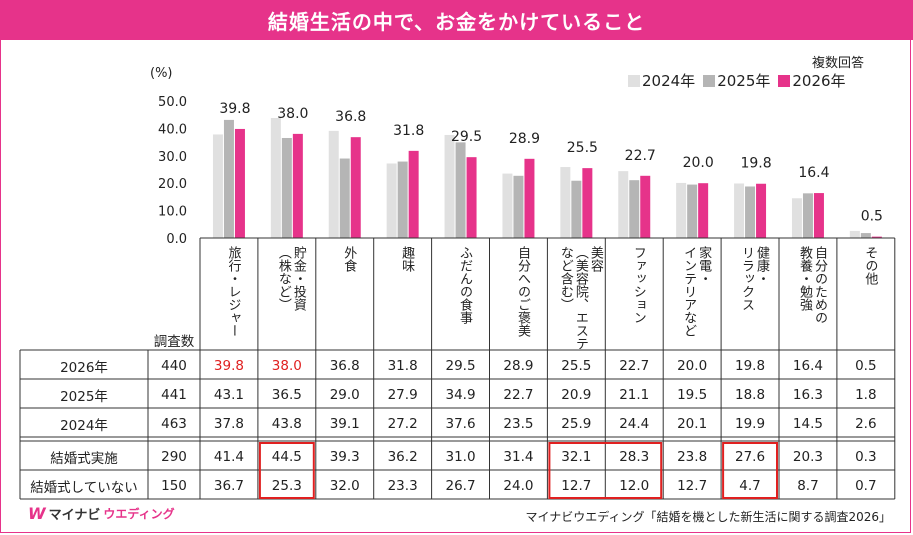 The width and height of the screenshot is (913, 535). Describe the element at coordinates (407, 259) in the screenshot. I see `category-label: 趣味` at that location.